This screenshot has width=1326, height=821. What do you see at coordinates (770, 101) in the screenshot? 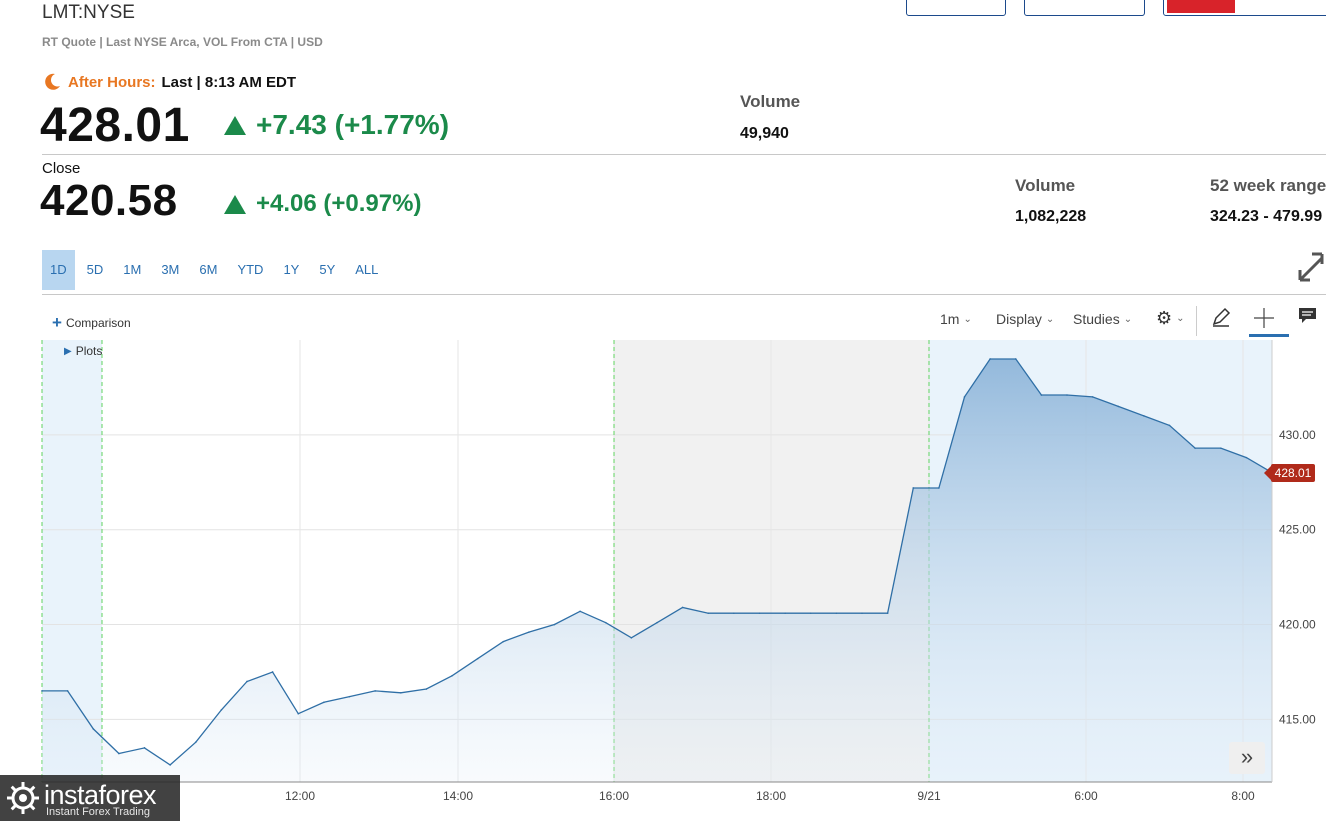
I see `ah-volume-label: Volume` at bounding box center [770, 101].